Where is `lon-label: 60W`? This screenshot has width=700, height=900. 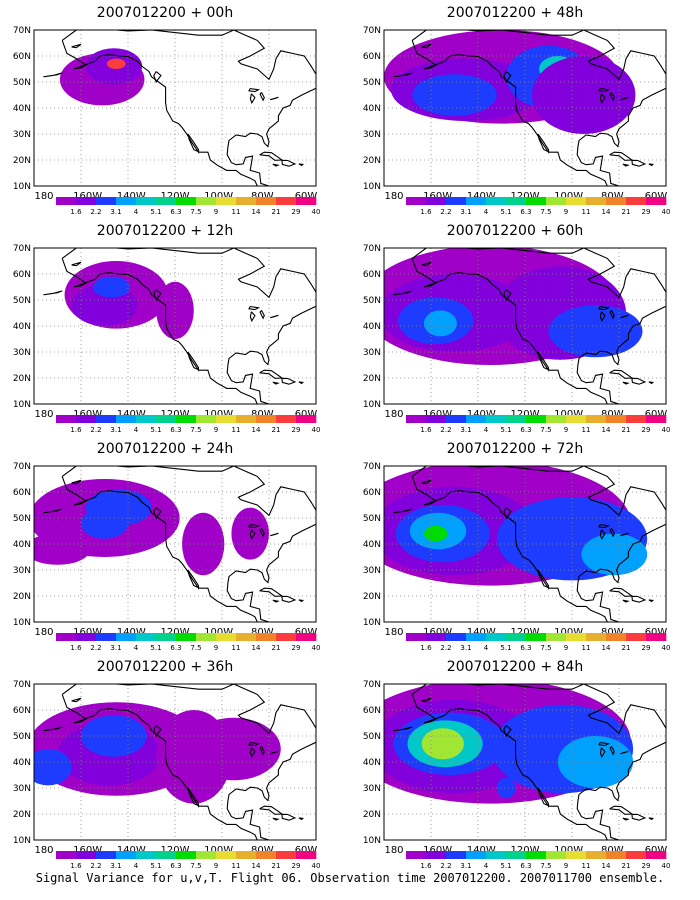
lon-label: 60W is located at coordinates (656, 850).